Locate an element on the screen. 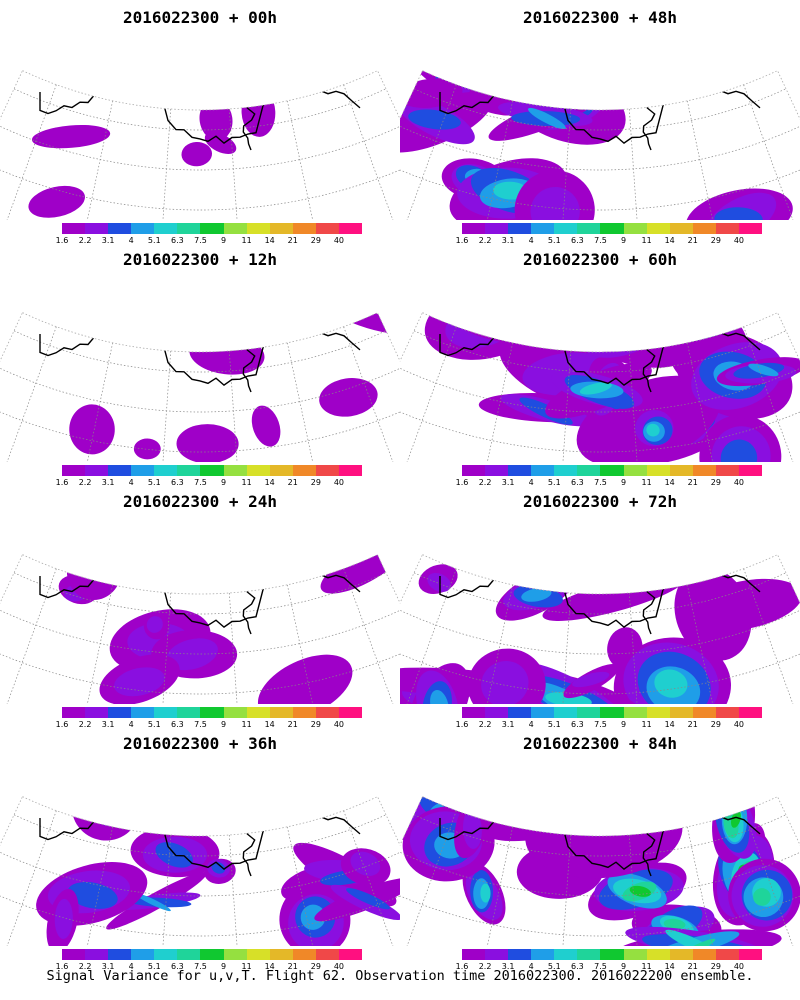 The width and height of the screenshot is (800, 1000). panel-title: 2016022300 + 48h is located at coordinates (600, 17).